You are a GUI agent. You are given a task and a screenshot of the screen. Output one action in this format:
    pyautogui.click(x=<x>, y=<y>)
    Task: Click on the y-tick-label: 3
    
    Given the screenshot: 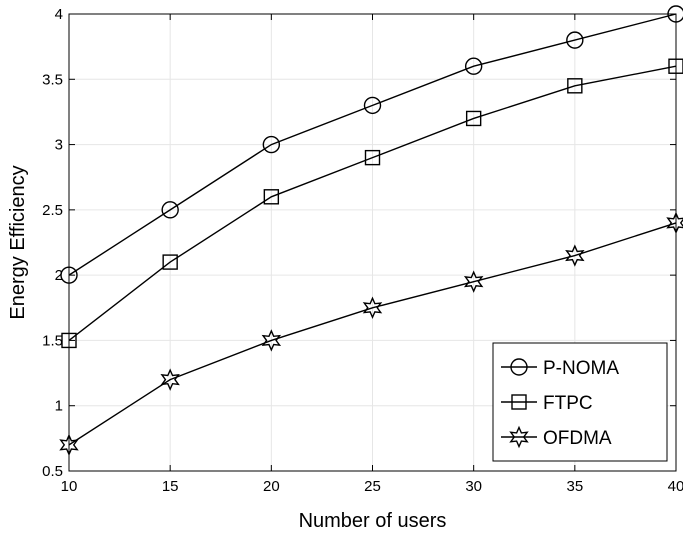 What is the action you would take?
    pyautogui.click(x=59, y=145)
    